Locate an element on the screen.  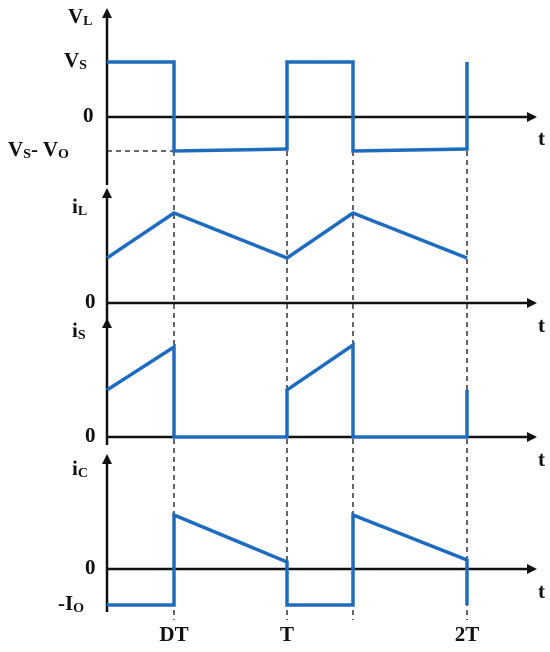
level-label: VS is located at coordinates (75, 60).